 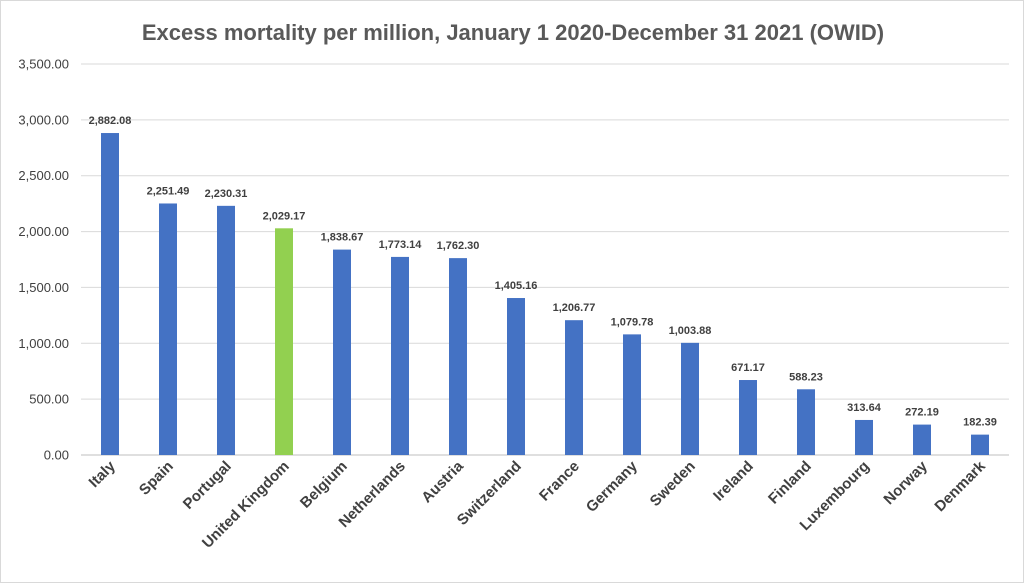 What do you see at coordinates (922, 413) in the screenshot?
I see `data-label: 272.19` at bounding box center [922, 413].